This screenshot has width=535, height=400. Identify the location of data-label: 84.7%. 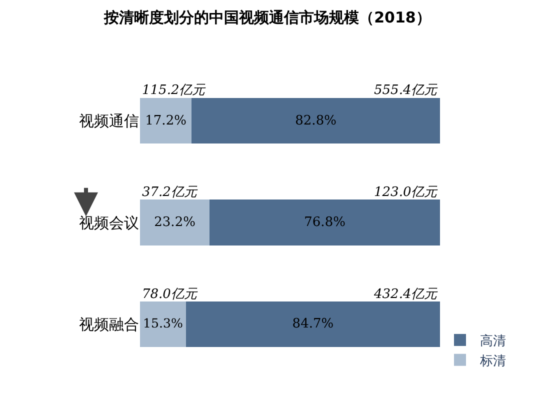
(313, 324).